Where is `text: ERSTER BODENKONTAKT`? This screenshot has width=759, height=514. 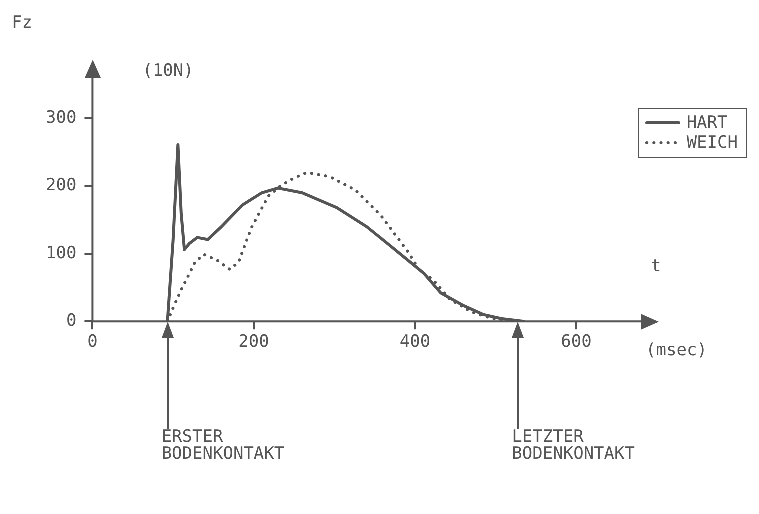
text: ERSTER BODENKONTAKT is located at coordinates (224, 445).